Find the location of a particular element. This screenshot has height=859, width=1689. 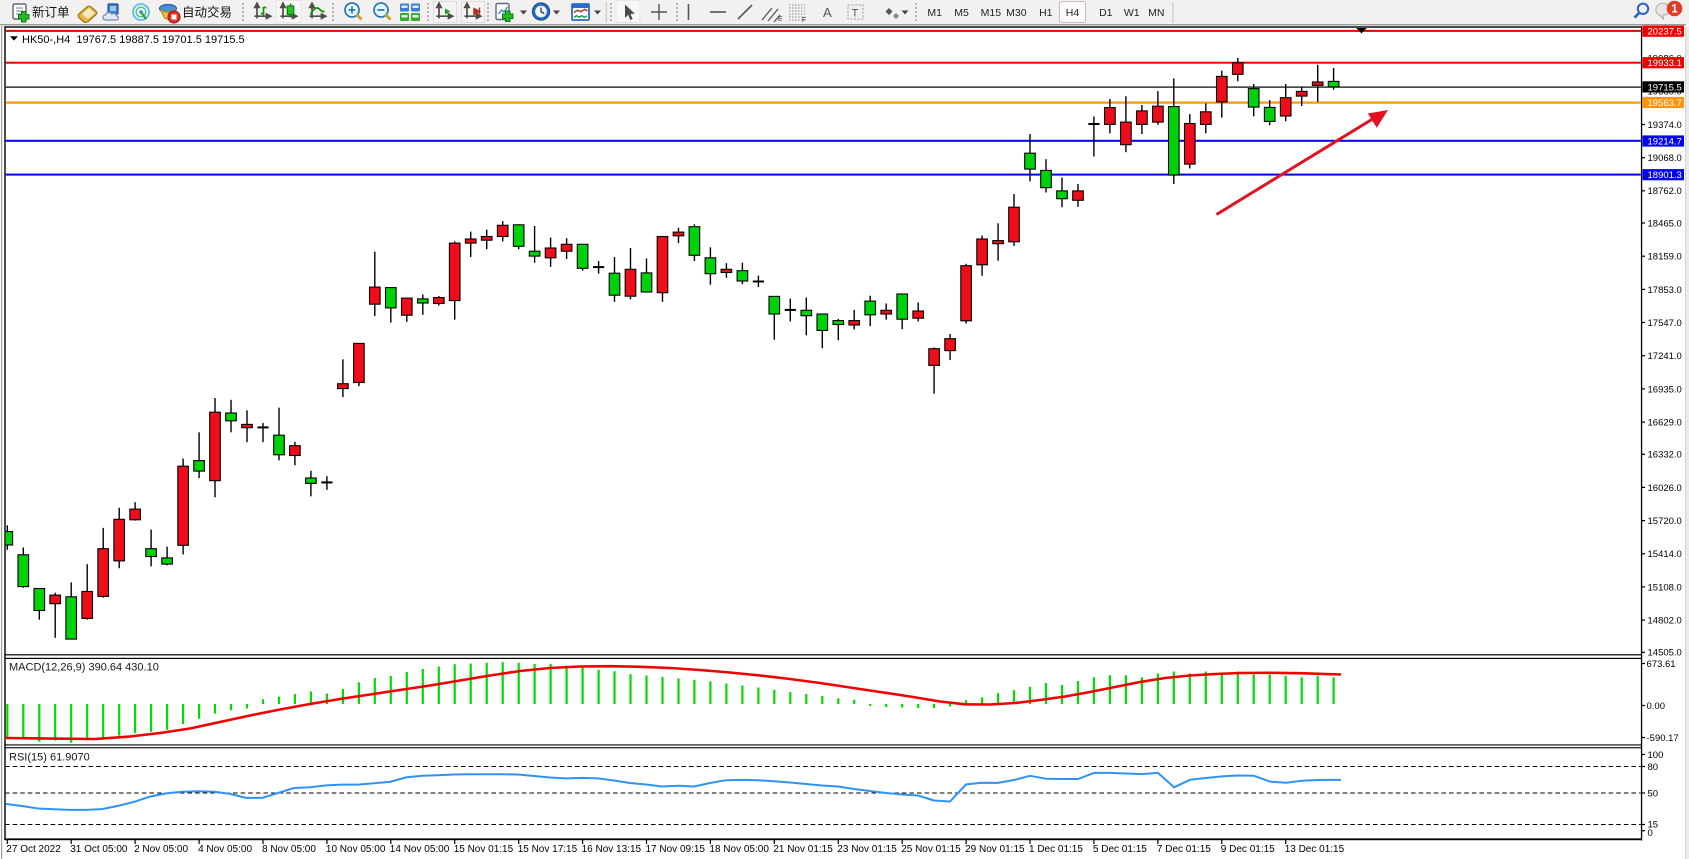

svg-text: 15414.0 is located at coordinates (1665, 554).